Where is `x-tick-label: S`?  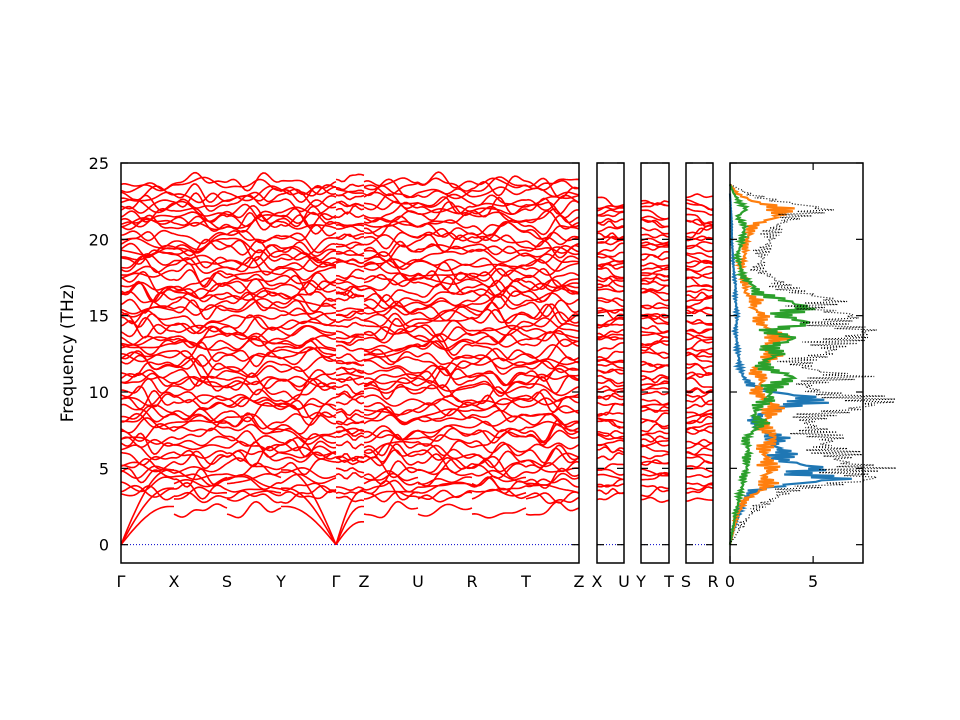
x-tick-label: S is located at coordinates (686, 581).